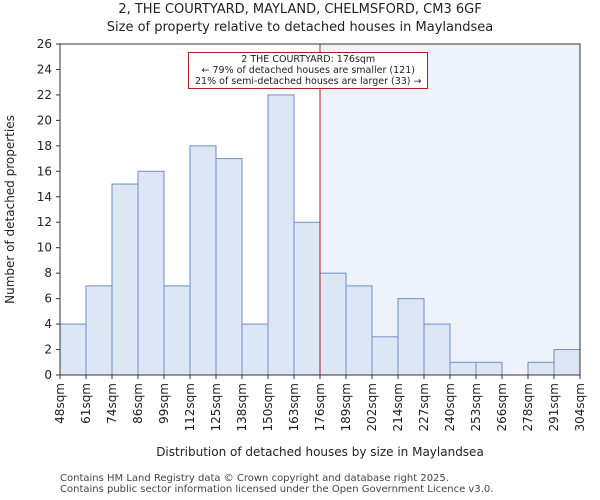  I want to click on x-tick-label: 176sqm, so click(320, 407).